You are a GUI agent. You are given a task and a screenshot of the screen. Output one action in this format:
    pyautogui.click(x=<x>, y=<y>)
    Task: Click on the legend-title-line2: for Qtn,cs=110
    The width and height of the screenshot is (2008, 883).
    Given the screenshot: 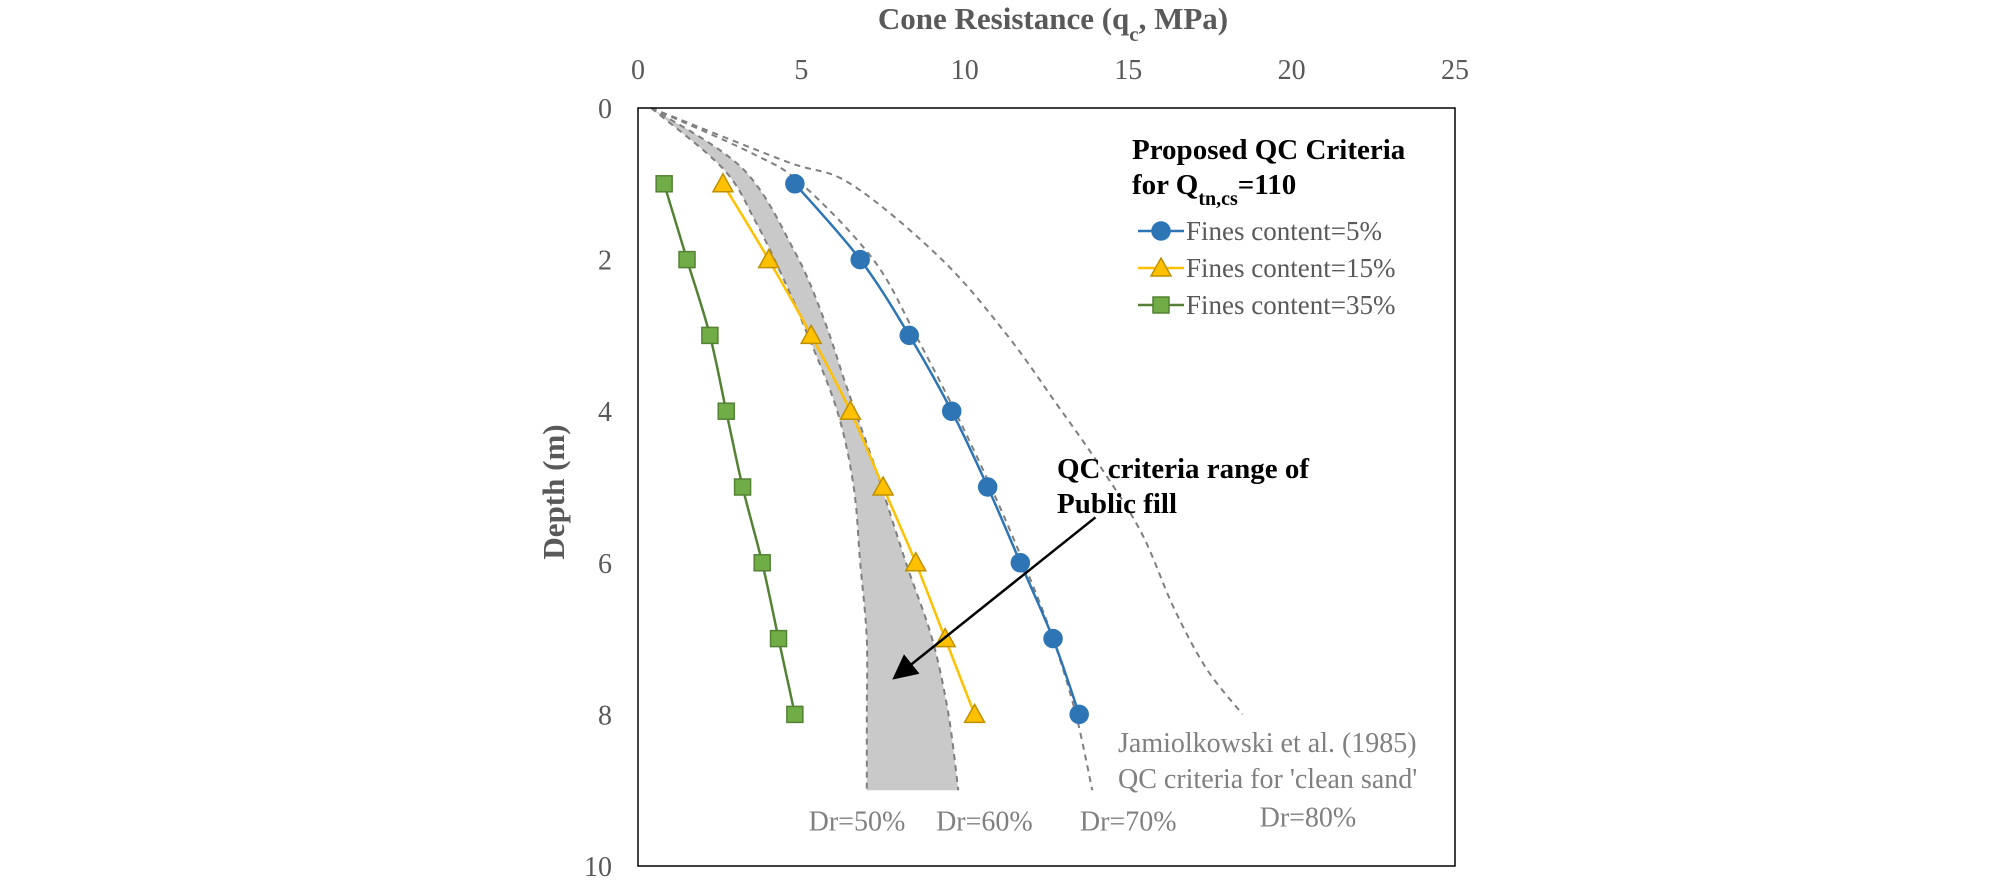 What is the action you would take?
    pyautogui.click(x=1214, y=189)
    